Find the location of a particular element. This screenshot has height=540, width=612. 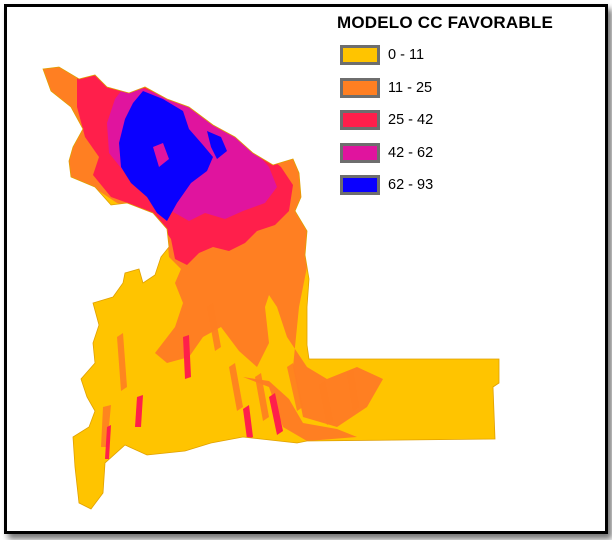

legend-item: 25 - 42 is located at coordinates (386, 120).